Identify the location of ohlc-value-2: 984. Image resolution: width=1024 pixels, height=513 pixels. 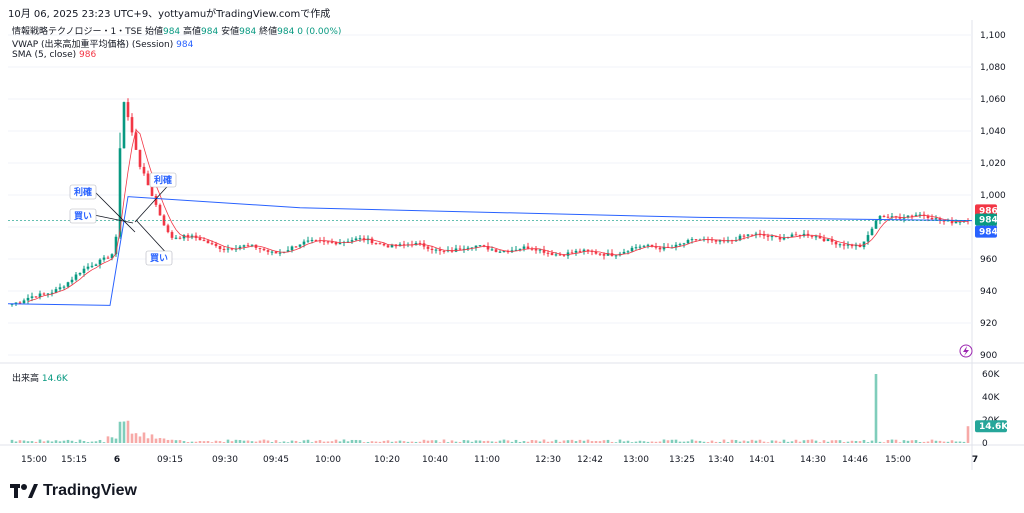
(248, 32).